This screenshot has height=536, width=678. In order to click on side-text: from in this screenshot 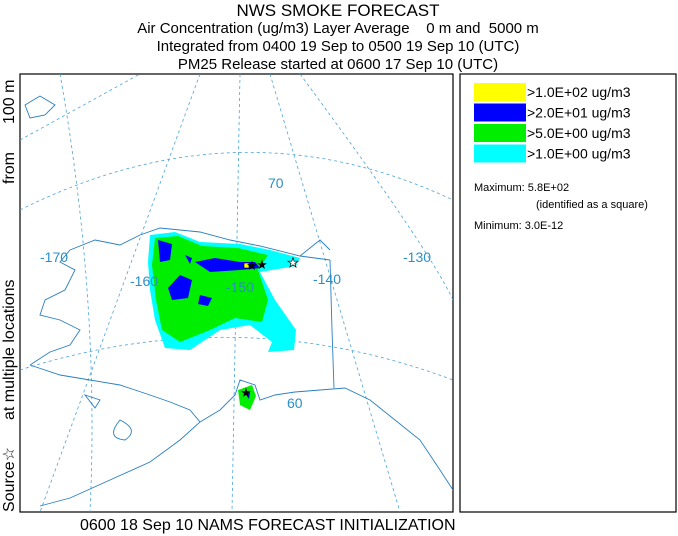, I will do `click(9, 168)`.